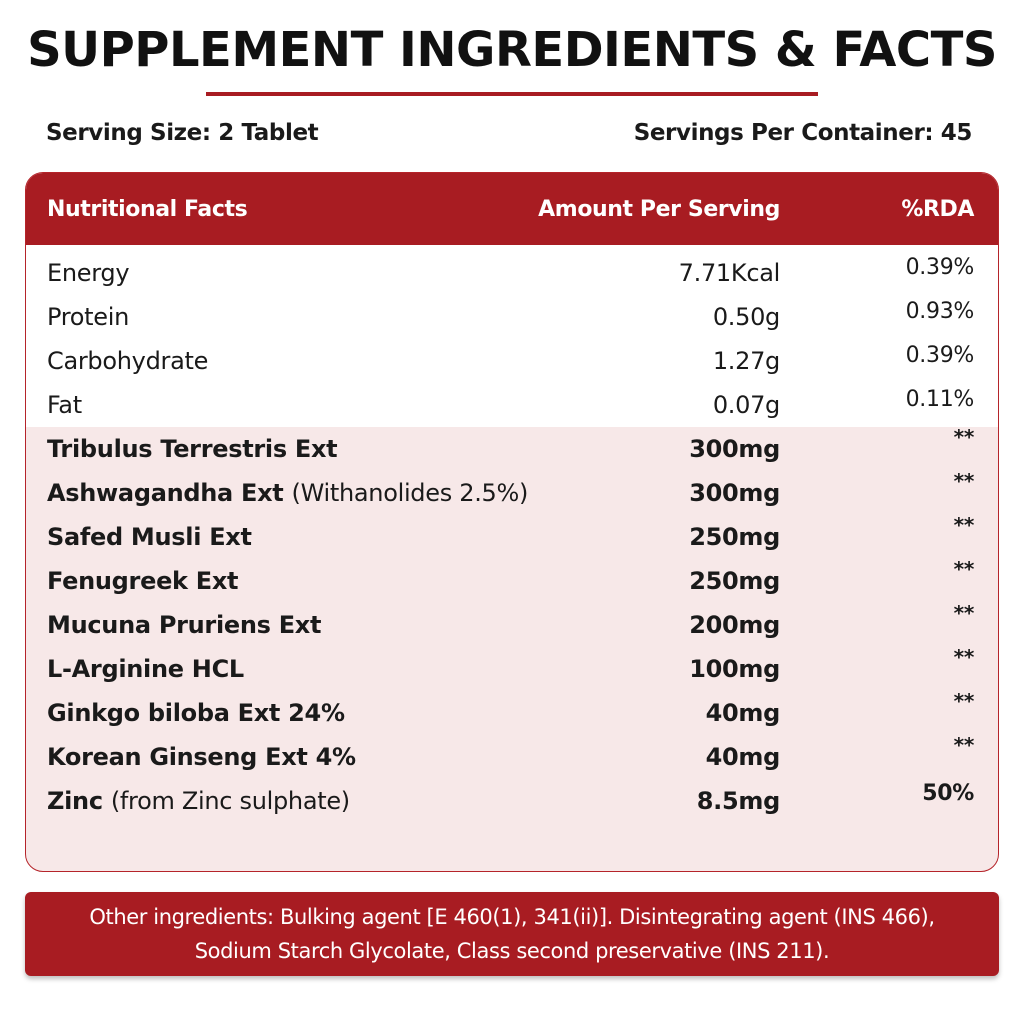 The width and height of the screenshot is (1024, 1024). I want to click on nutrient-name: Protein, so click(88, 317).